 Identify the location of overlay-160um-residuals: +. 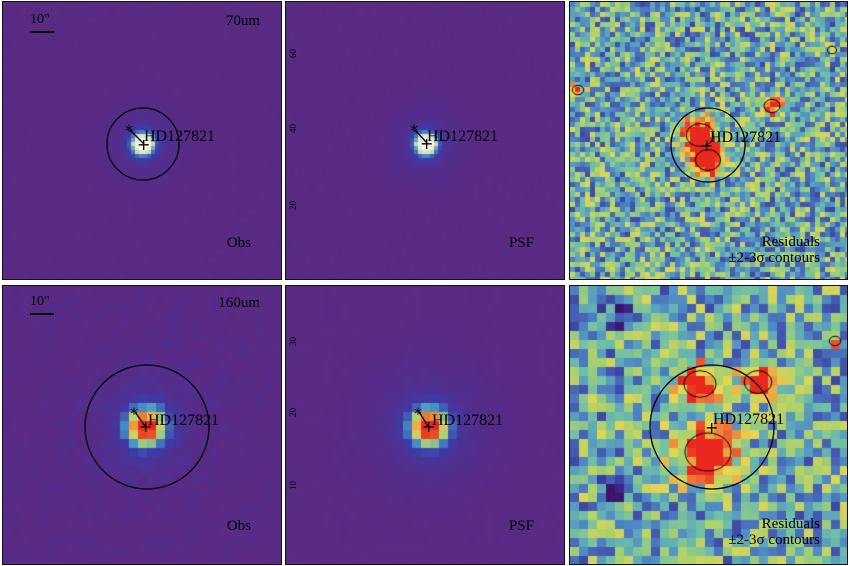
(712, 427).